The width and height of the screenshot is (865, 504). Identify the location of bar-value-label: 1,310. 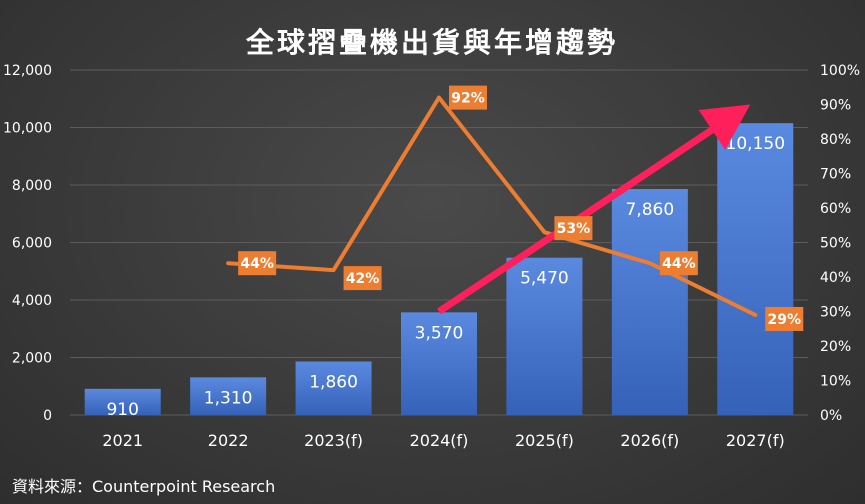
(228, 398).